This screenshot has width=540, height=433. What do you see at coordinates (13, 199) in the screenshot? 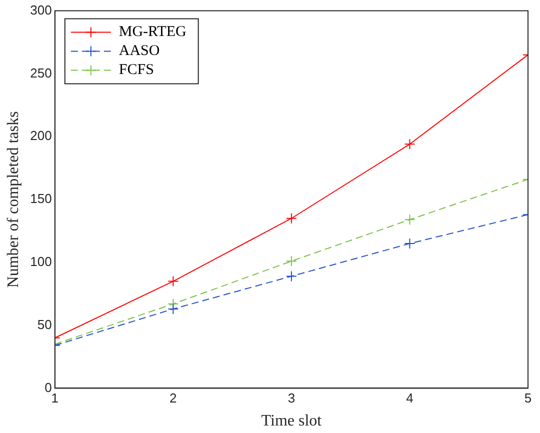
I see `y-axis-title: Number of completed tasks` at bounding box center [13, 199].